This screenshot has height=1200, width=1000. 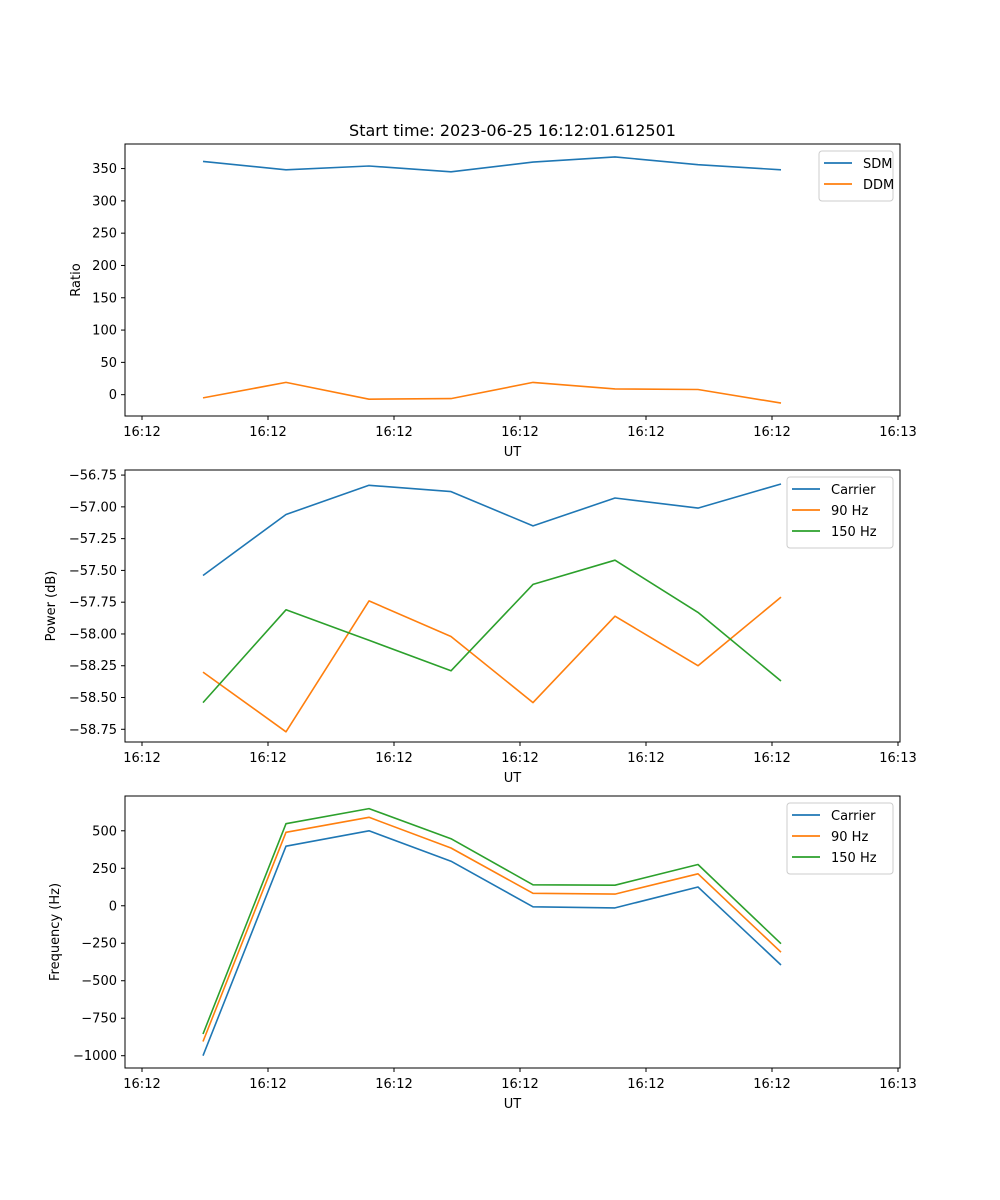 I want to click on y-tick-label: −57.00, so click(x=93, y=507).